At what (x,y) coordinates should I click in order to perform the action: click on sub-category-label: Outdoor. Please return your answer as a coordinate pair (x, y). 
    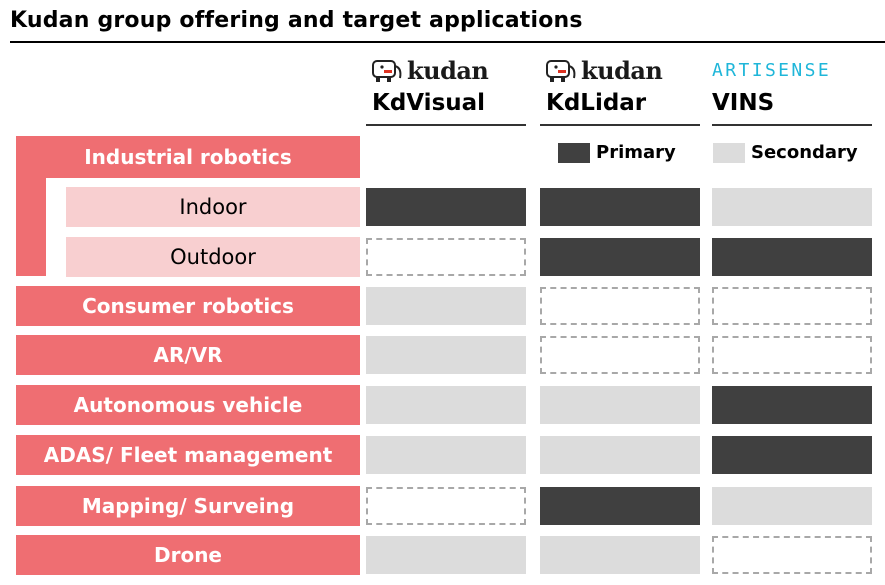
    Looking at the image, I should click on (213, 257).